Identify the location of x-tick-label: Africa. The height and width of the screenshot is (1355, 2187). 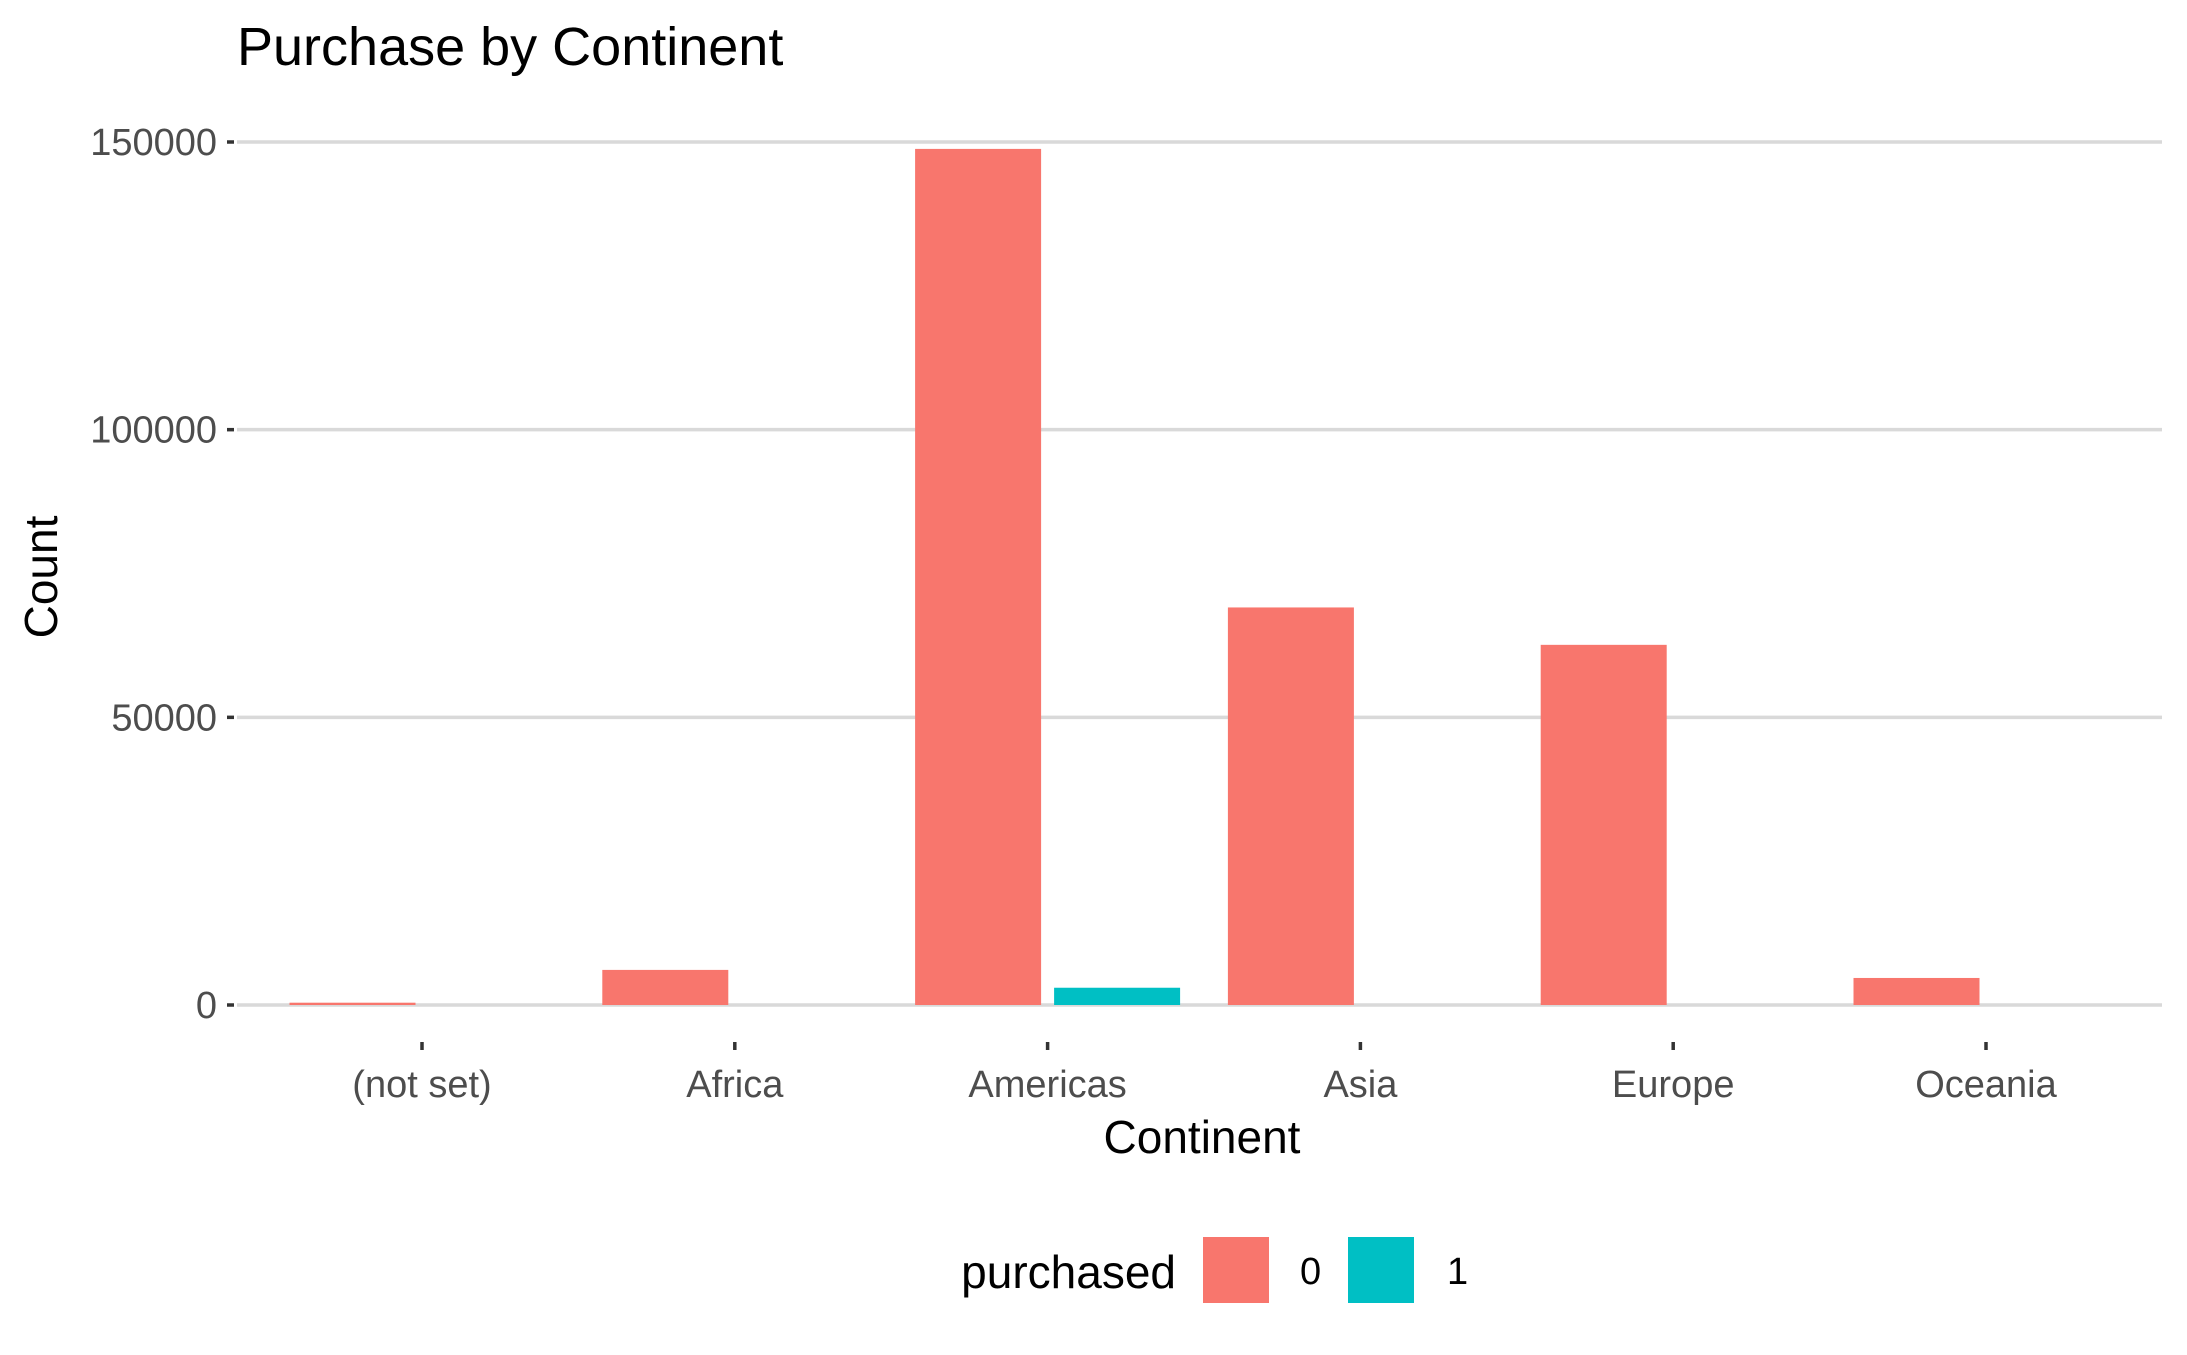
(735, 1085).